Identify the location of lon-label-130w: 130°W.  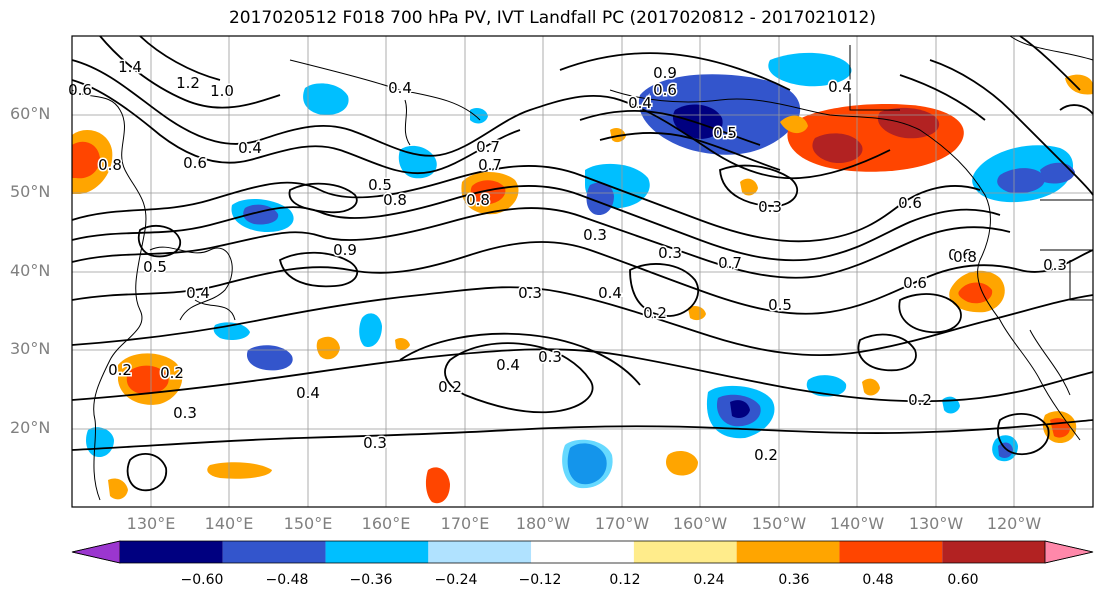
(936, 523).